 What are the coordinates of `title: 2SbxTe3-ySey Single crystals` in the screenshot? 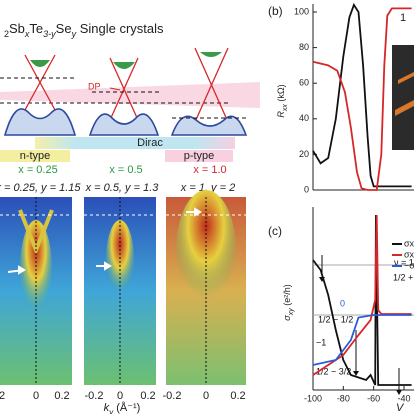 It's located at (84, 30).